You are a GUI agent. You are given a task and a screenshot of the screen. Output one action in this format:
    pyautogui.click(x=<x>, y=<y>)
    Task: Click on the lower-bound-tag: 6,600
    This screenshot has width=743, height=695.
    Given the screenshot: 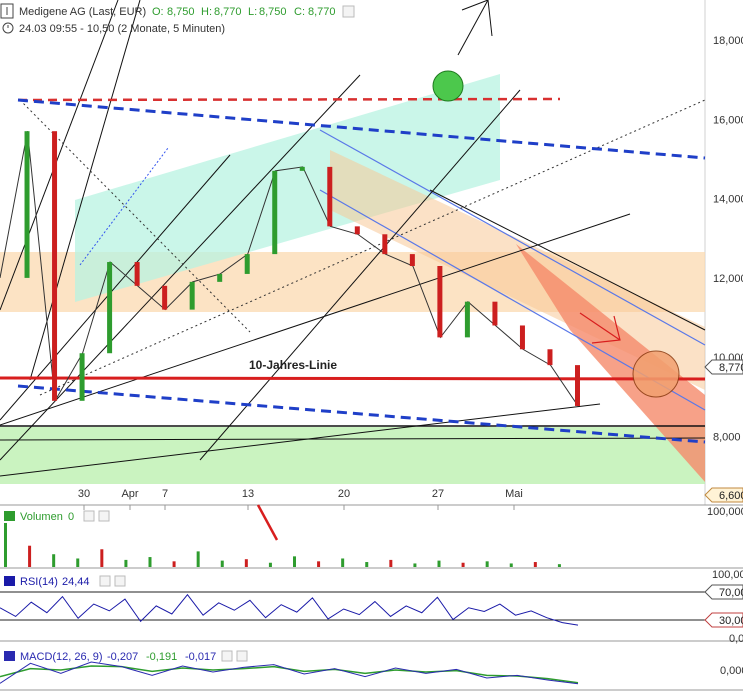 What is the action you would take?
    pyautogui.click(x=723, y=495)
    